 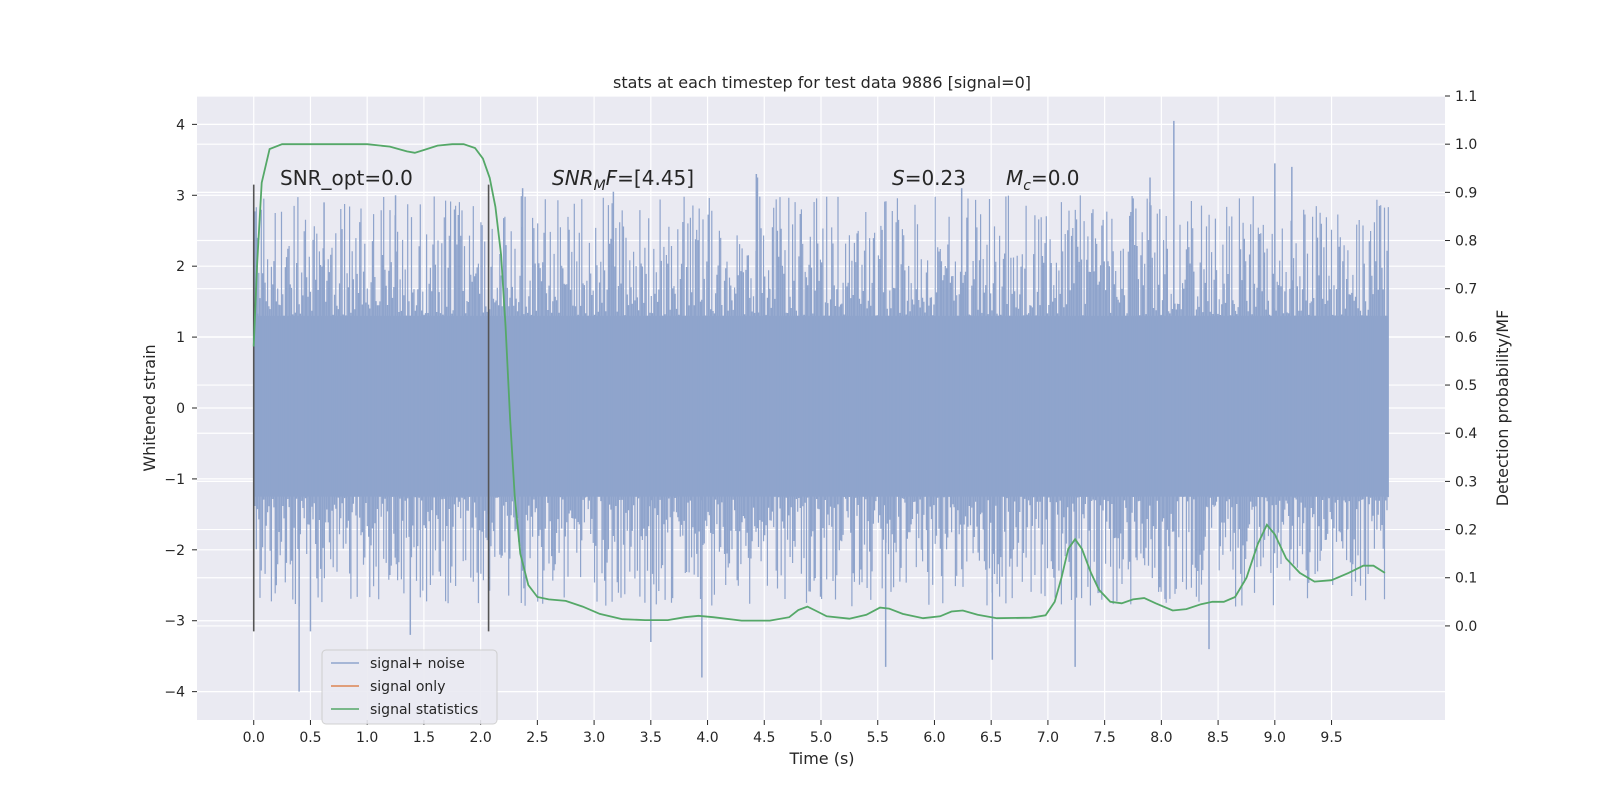 What do you see at coordinates (180, 338) in the screenshot?
I see `y-tick-label: 1` at bounding box center [180, 338].